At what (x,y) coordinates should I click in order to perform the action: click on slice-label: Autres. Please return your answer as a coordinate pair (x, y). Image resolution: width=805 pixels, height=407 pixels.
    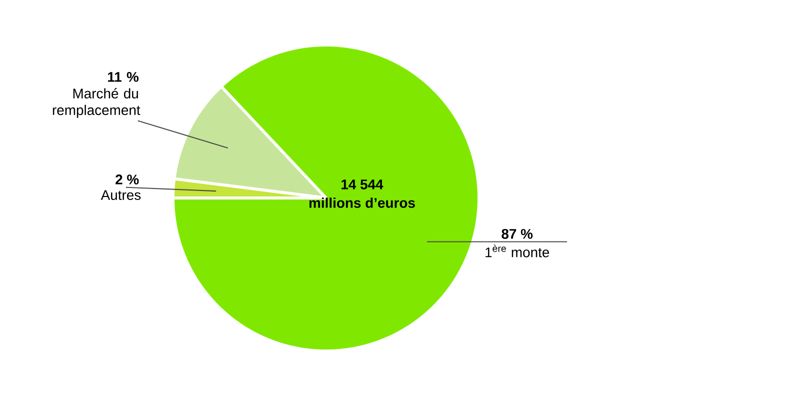
    Looking at the image, I should click on (120, 195).